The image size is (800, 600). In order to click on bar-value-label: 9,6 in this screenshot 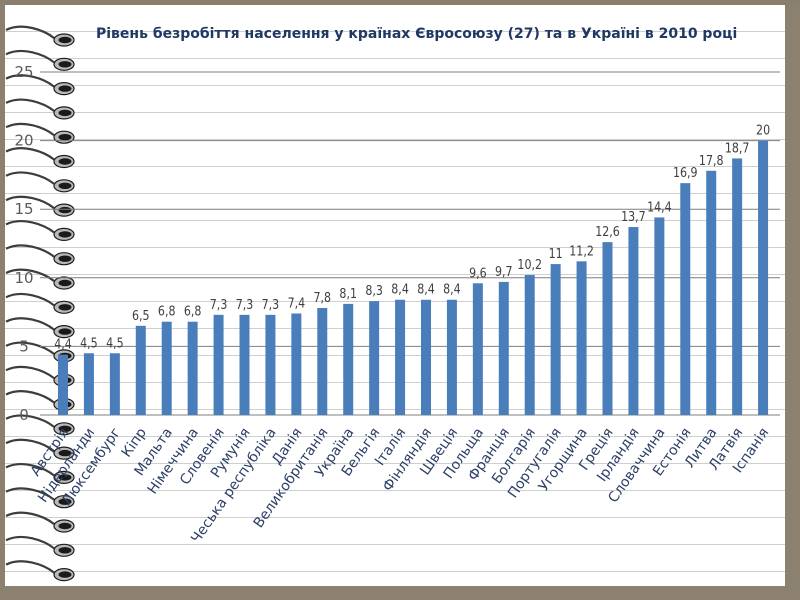, I will do `click(478, 272)`.